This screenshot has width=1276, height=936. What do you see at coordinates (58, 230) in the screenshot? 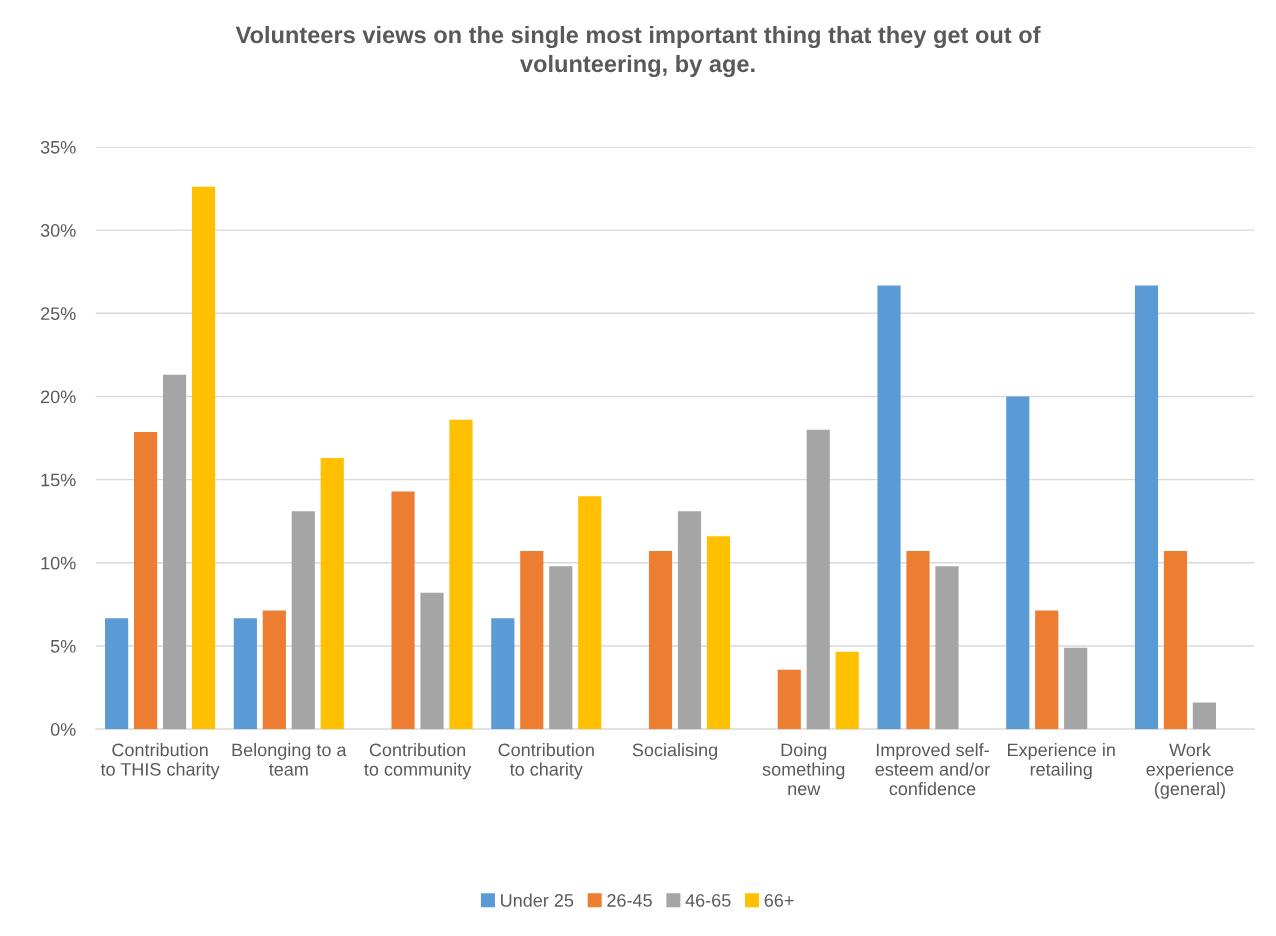
I see `y-tick-label: 30%` at bounding box center [58, 230].